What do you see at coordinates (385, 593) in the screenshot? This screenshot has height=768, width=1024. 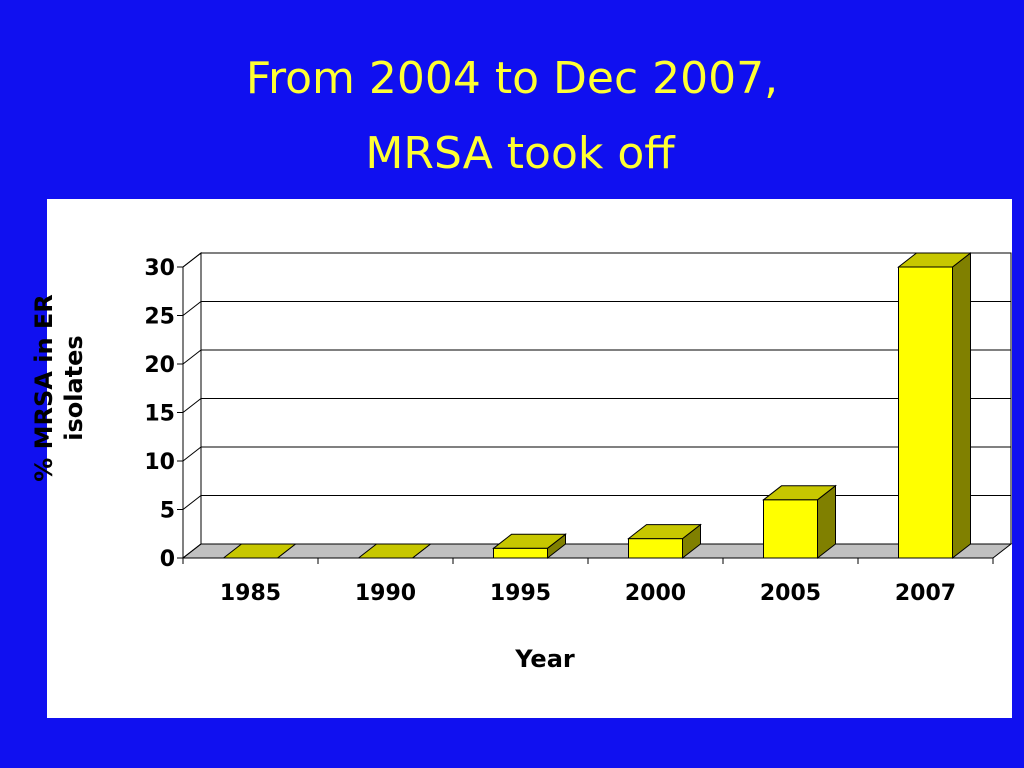 I see `x-tick-label: 1990` at bounding box center [385, 593].